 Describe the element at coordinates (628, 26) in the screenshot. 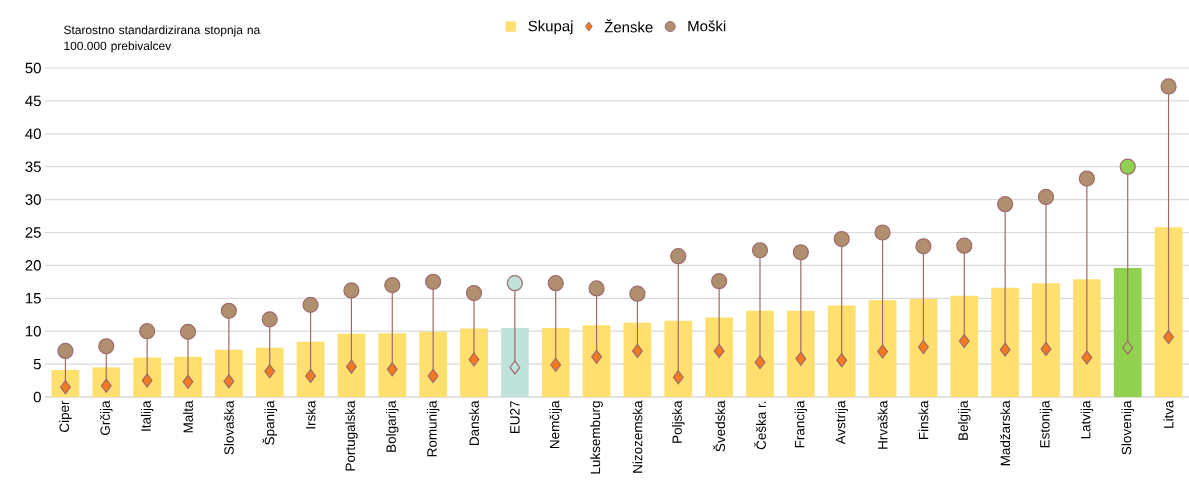

I see `legend-label: Ženske` at that location.